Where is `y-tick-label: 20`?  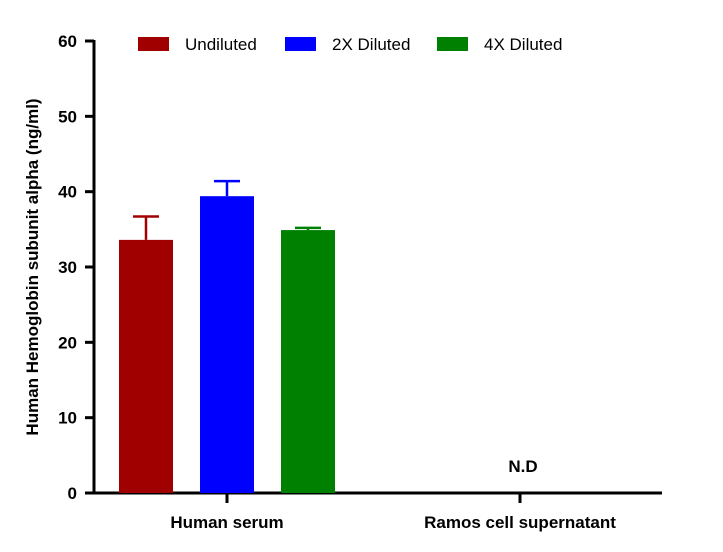 y-tick-label: 20 is located at coordinates (67, 342).